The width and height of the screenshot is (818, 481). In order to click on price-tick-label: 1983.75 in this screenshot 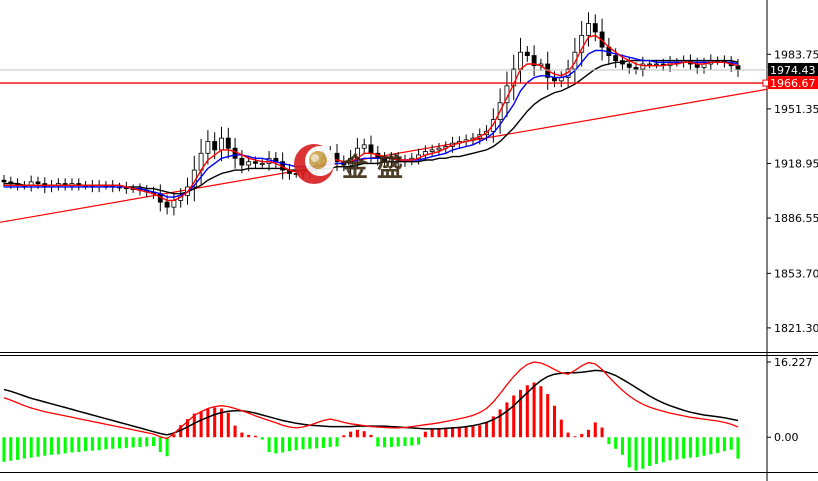, I will do `click(796, 54)`.